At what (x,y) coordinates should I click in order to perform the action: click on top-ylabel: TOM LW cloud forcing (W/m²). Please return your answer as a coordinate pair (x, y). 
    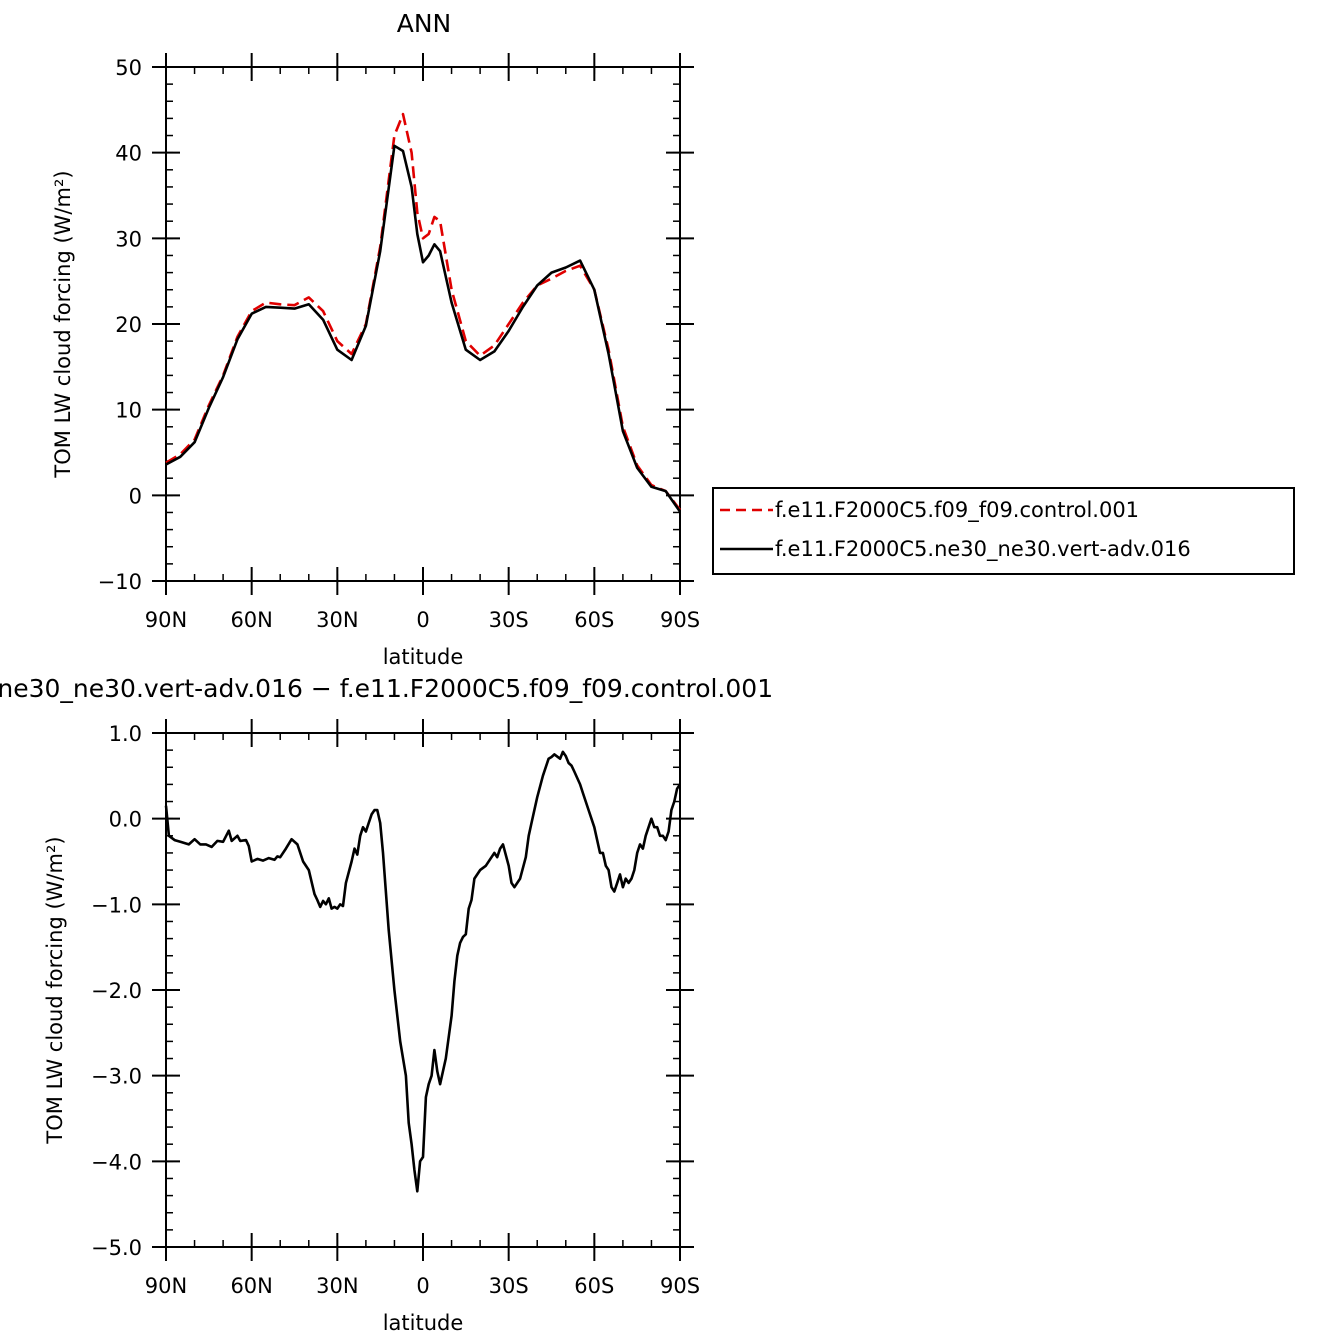
    Looking at the image, I should click on (63, 324).